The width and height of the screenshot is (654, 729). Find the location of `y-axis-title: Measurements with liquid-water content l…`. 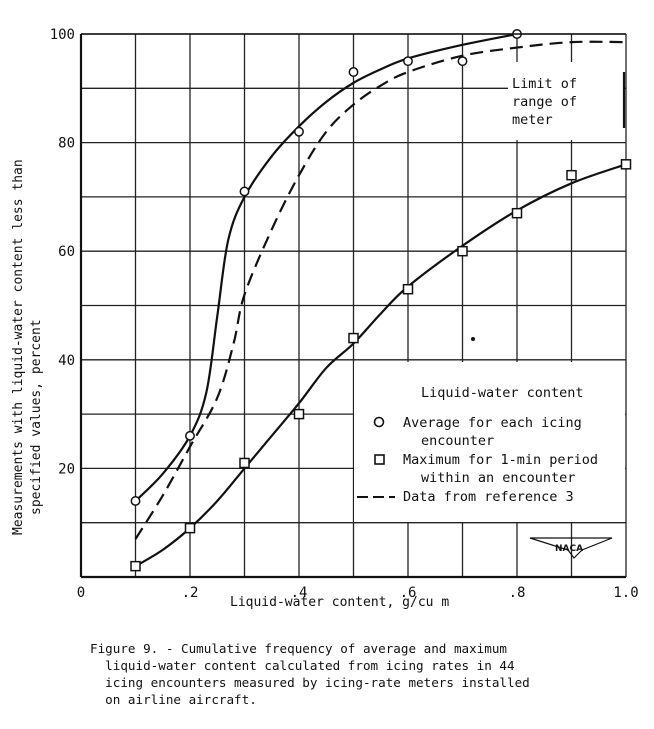

y-axis-title: Measurements with liquid-water content l… is located at coordinates (27, 347).